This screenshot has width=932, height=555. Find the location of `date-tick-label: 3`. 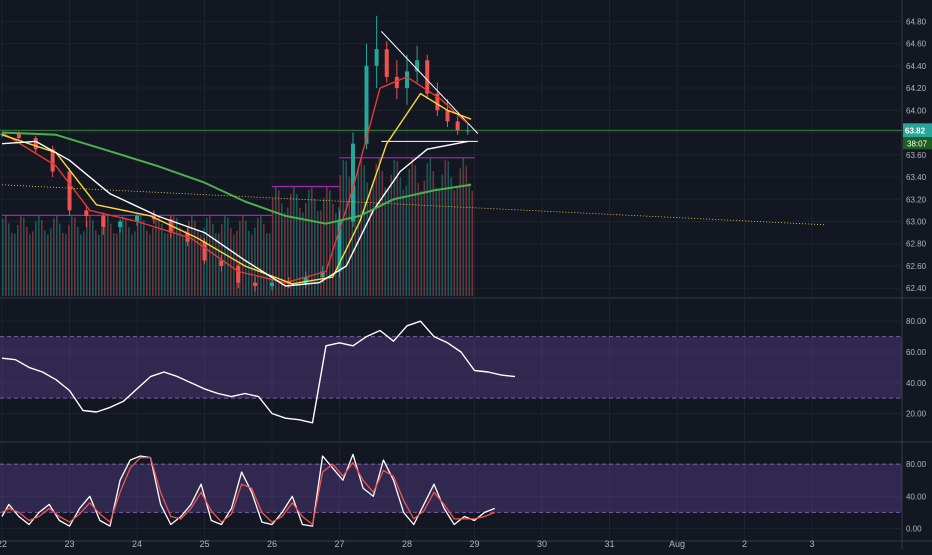

date-tick-label: 3 is located at coordinates (811, 544).